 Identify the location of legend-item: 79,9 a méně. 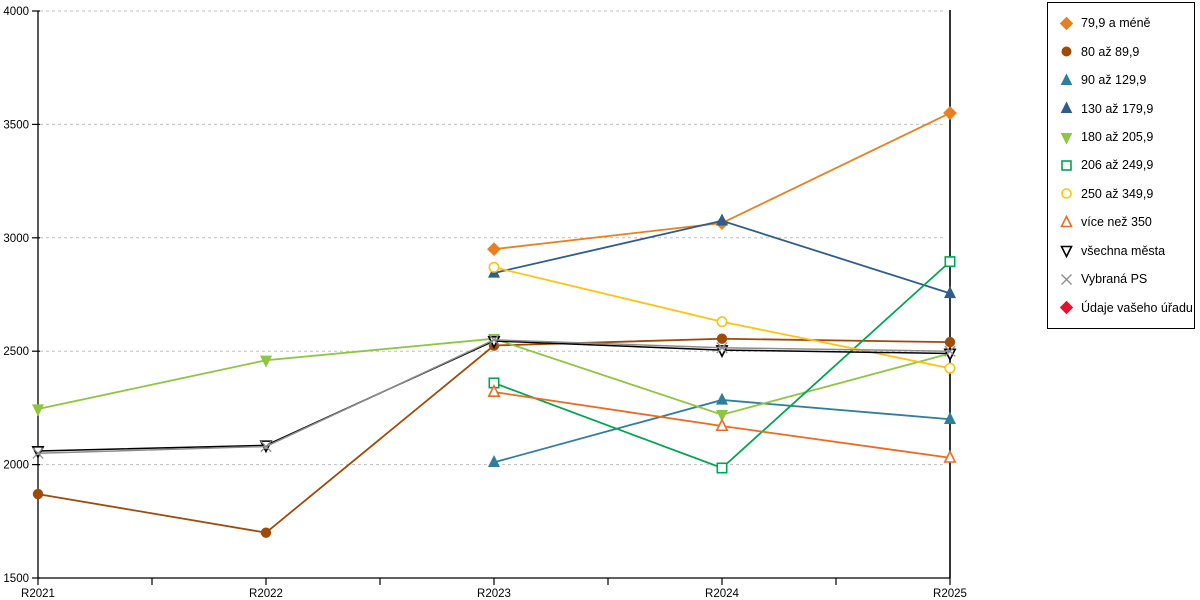
(1126, 23).